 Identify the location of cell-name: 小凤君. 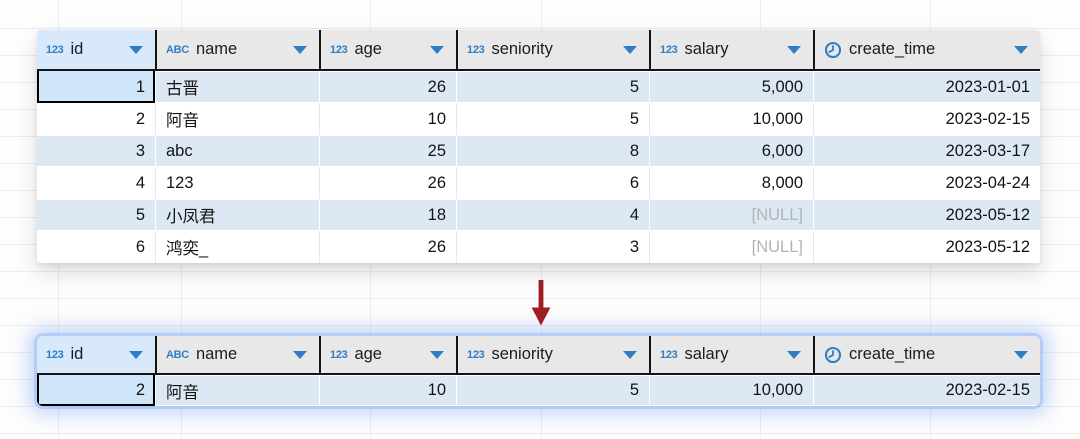
(237, 215).